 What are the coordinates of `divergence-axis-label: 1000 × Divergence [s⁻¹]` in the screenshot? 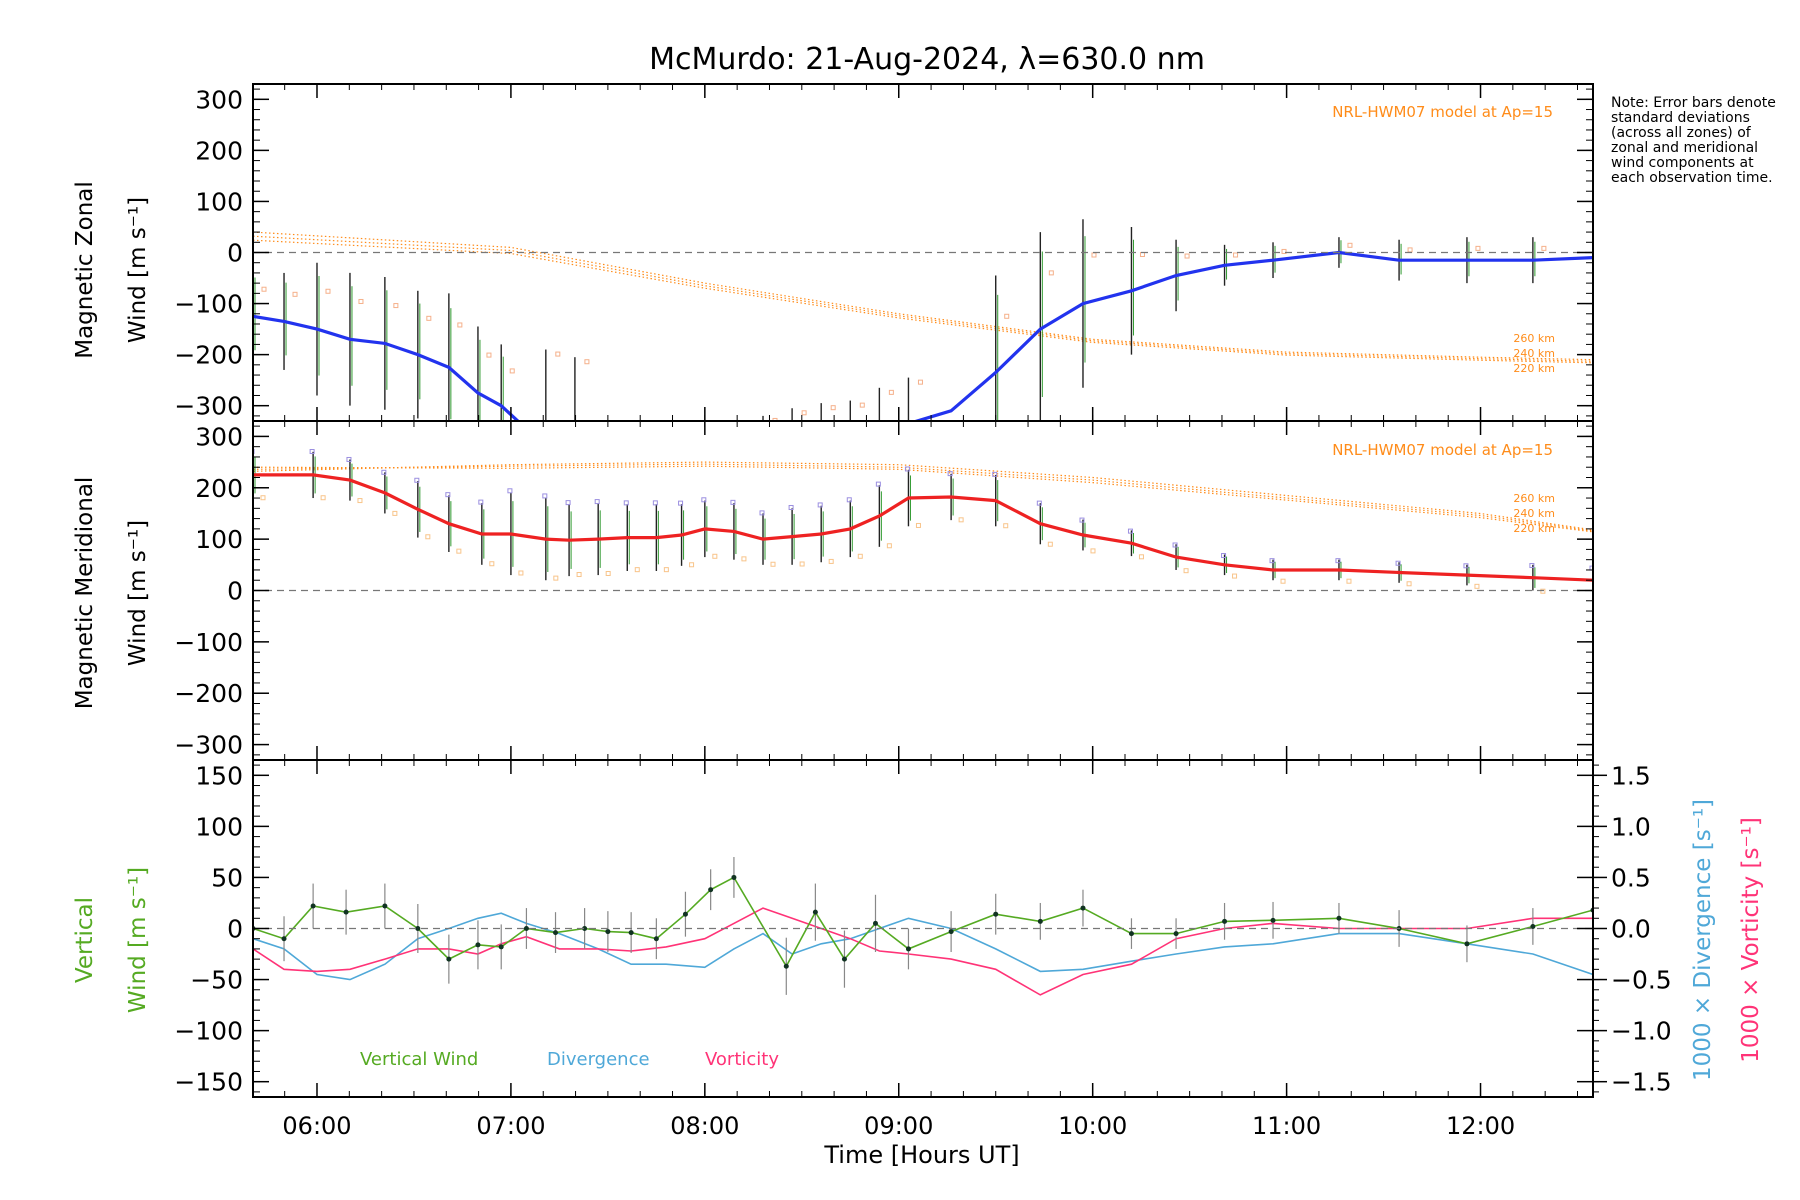 It's located at (1703, 940).